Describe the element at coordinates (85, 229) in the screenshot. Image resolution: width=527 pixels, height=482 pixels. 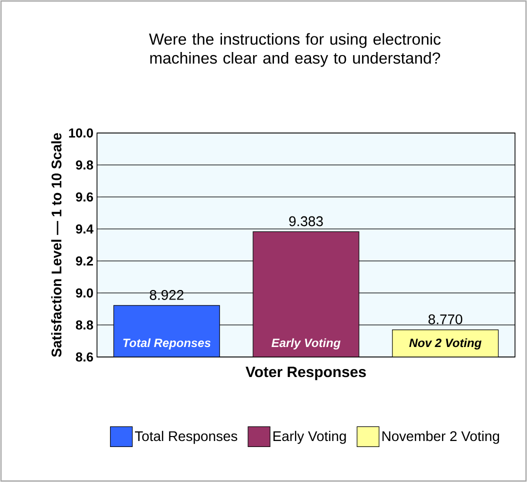
I see `y-tick-label: 9.4` at that location.